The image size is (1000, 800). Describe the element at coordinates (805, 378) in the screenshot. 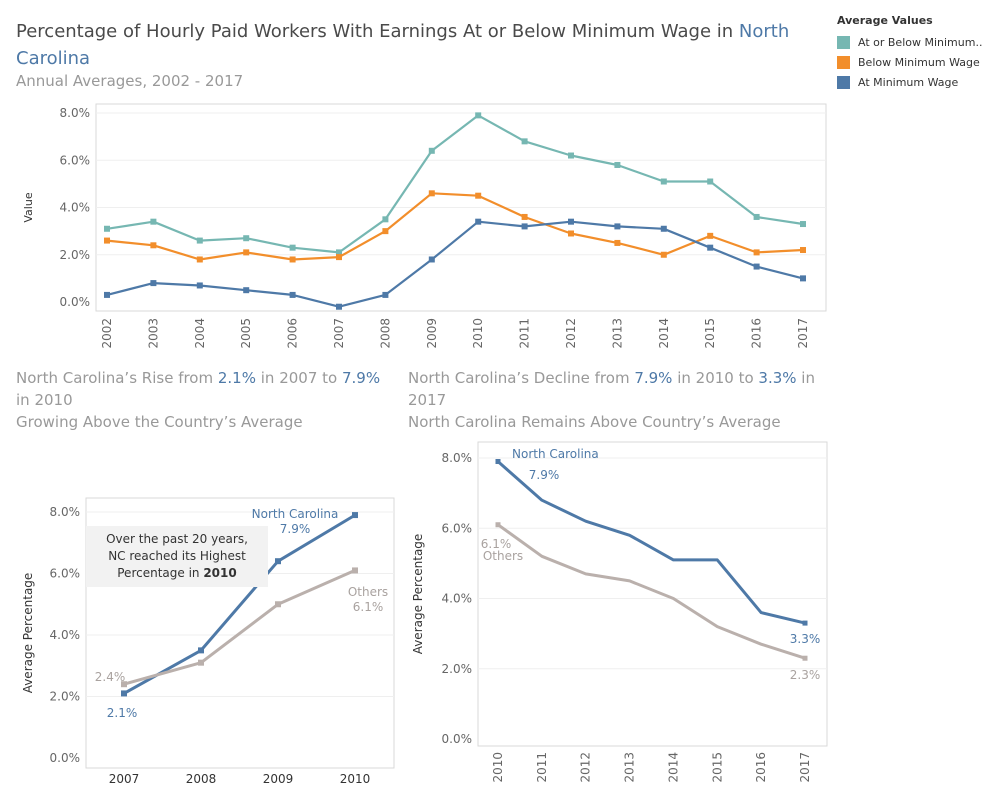

I see `right-title-text: in` at that location.